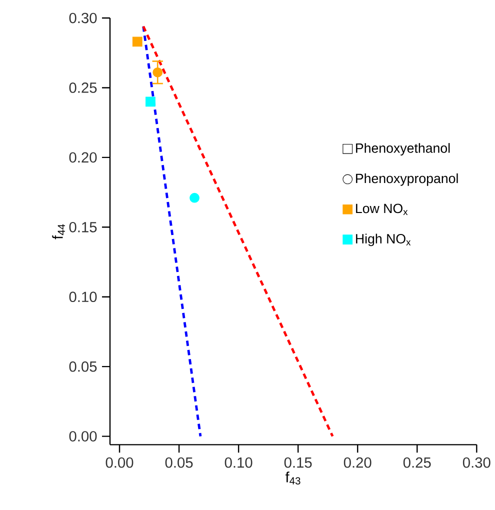  Describe the element at coordinates (383, 240) in the screenshot. I see `legend-label: High NO$_{x}$` at that location.